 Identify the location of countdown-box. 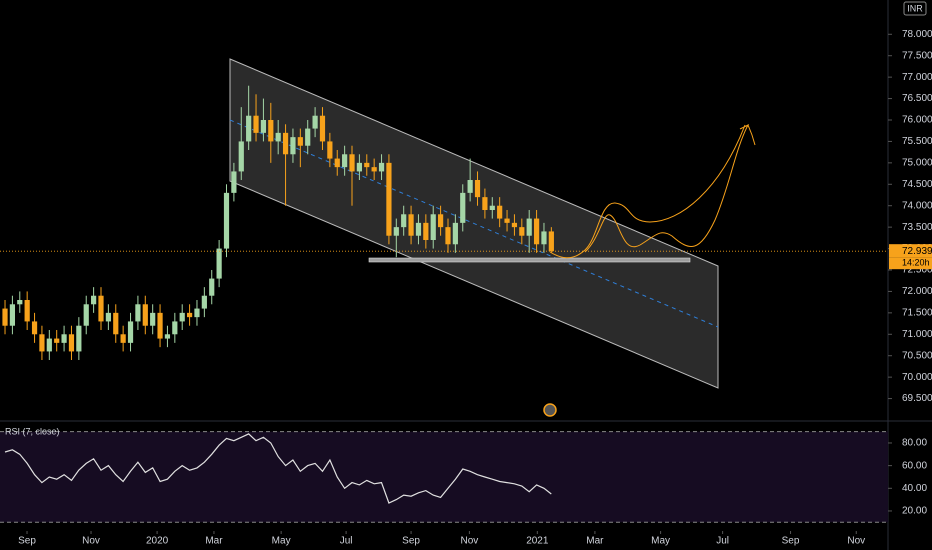
(910, 263).